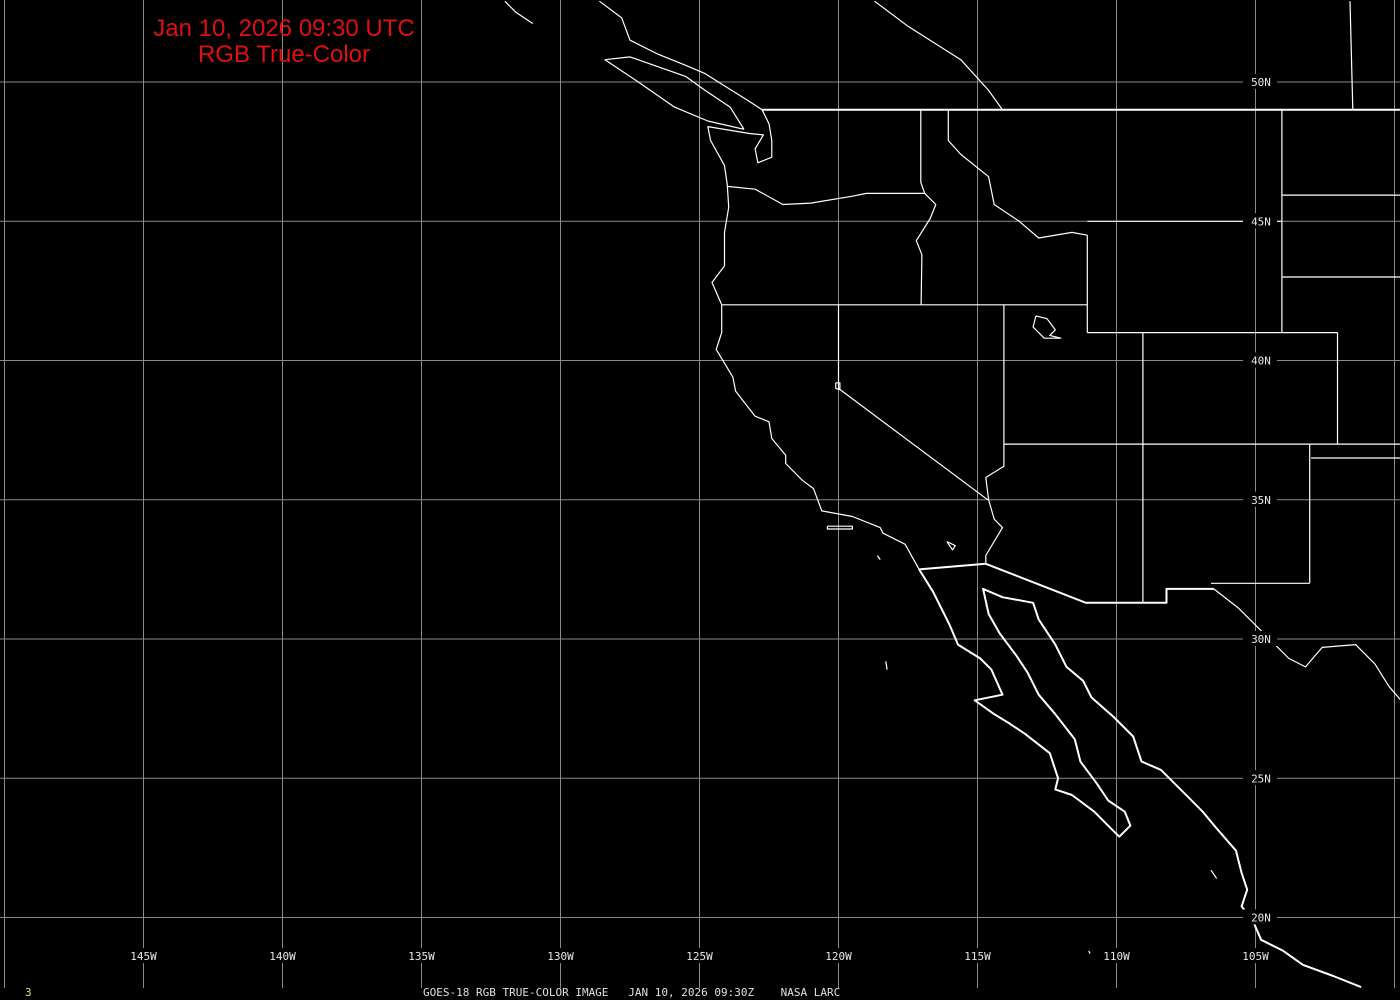 The width and height of the screenshot is (1400, 1000). I want to click on latitude-label: 35N, so click(1261, 500).